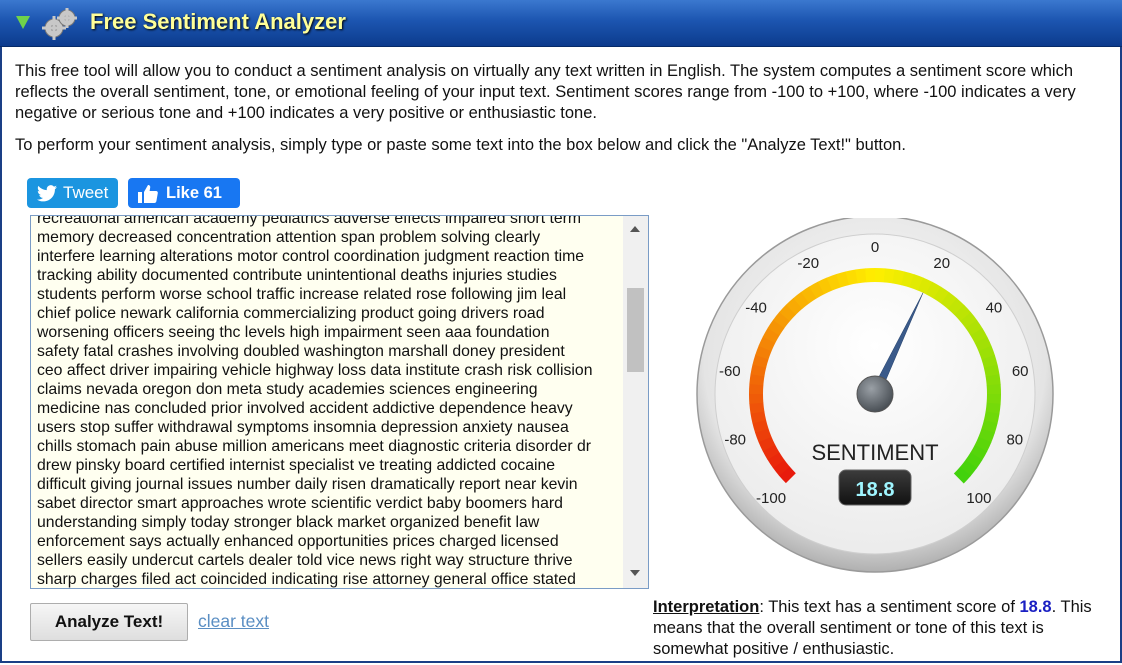  I want to click on scroll-thumb, so click(635, 330).